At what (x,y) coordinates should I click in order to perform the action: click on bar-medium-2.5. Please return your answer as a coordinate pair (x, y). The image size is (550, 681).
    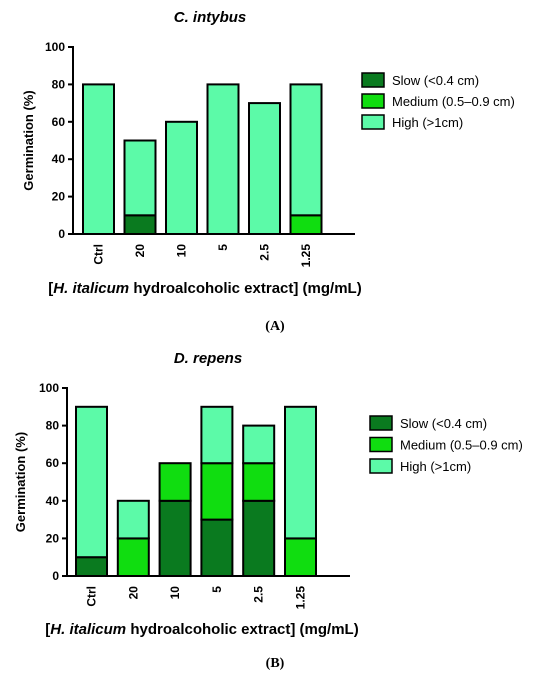
    Looking at the image, I should click on (259, 482).